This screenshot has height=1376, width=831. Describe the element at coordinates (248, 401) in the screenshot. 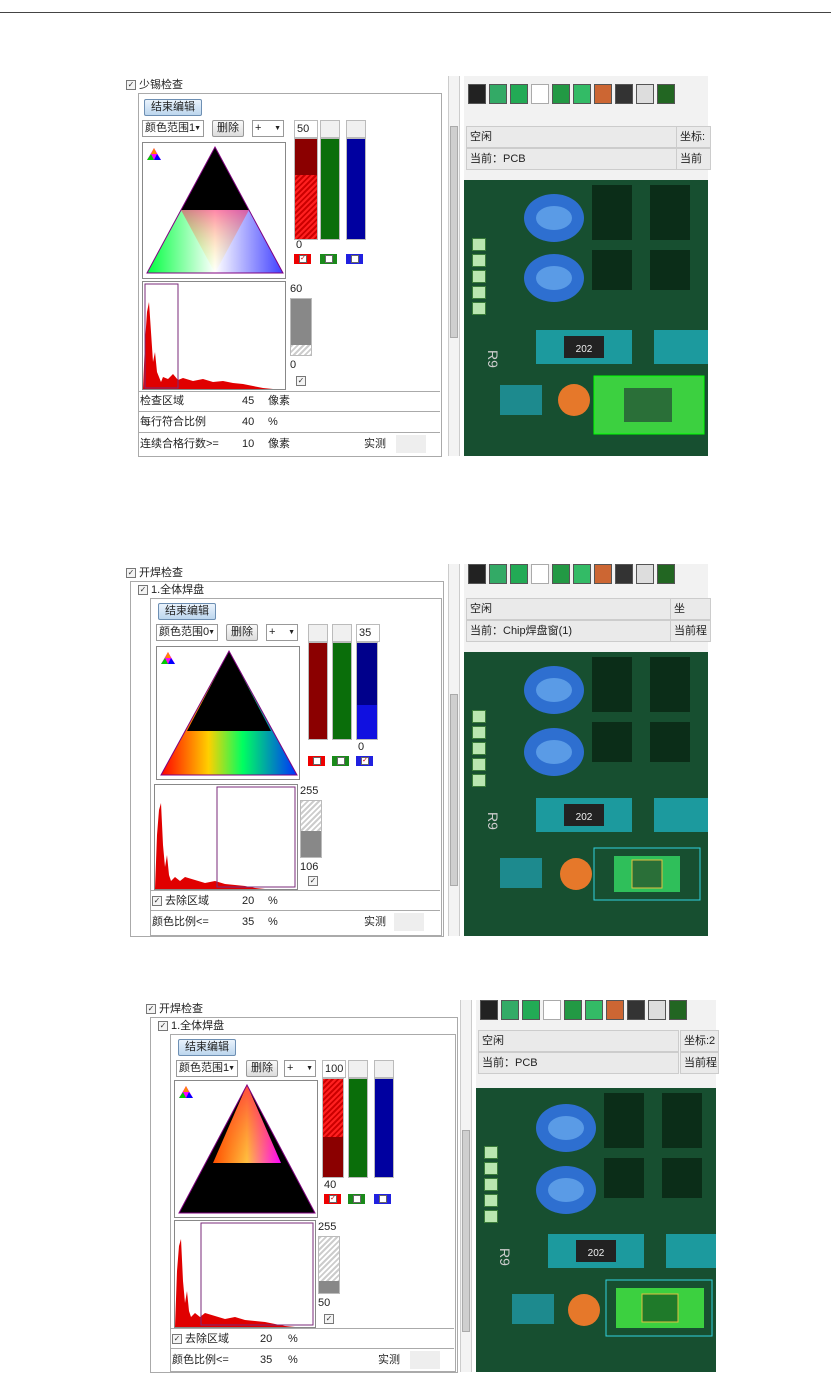

I see `param-value: 45` at that location.